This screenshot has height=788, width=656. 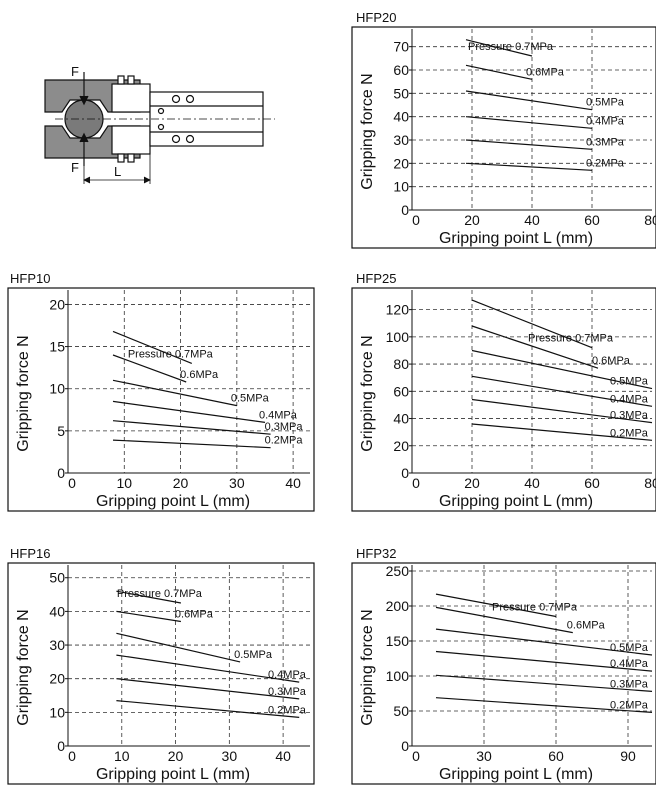 I want to click on y-tick-label: 250, so click(x=398, y=571).